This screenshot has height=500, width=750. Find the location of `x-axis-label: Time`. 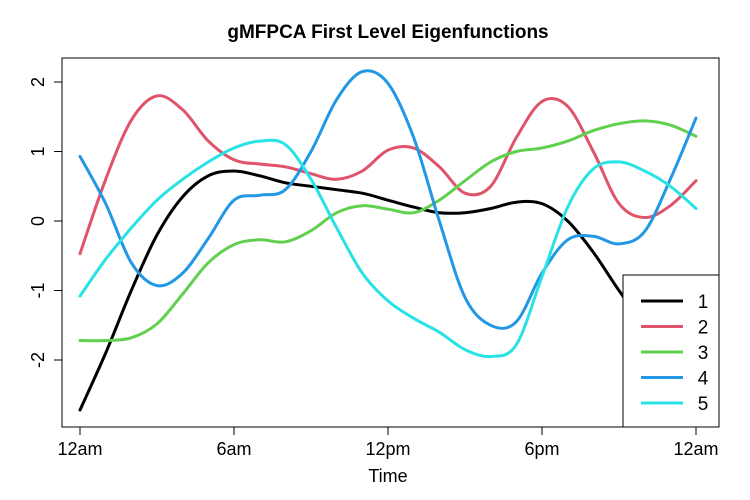

x-axis-label: Time is located at coordinates (387, 476).